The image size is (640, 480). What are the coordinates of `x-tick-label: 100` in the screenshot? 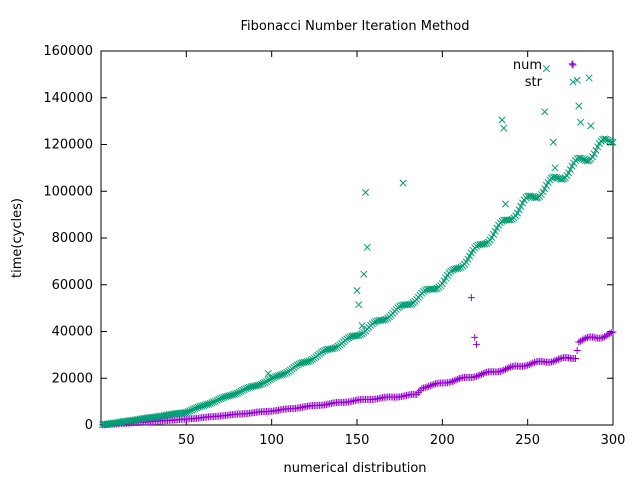 It's located at (271, 440).